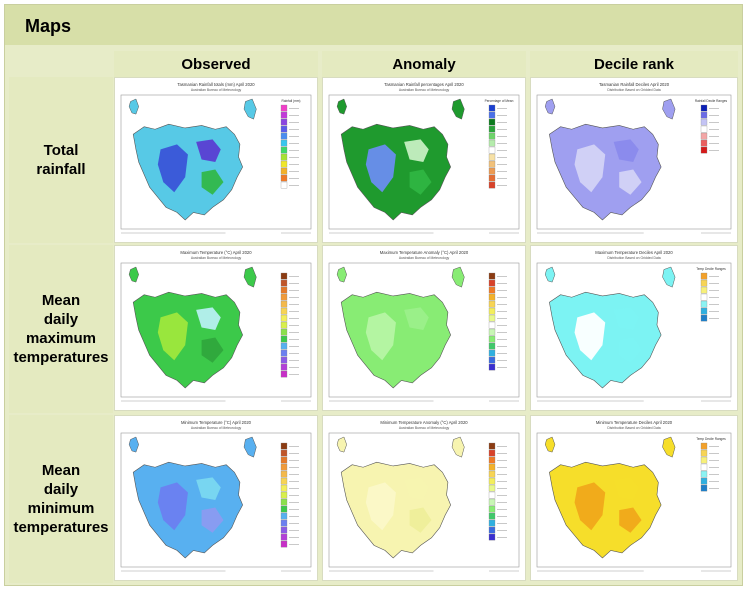  Describe the element at coordinates (634, 422) in the screenshot. I see `map-caption: Minimum Temperature Deciles April 2020` at that location.